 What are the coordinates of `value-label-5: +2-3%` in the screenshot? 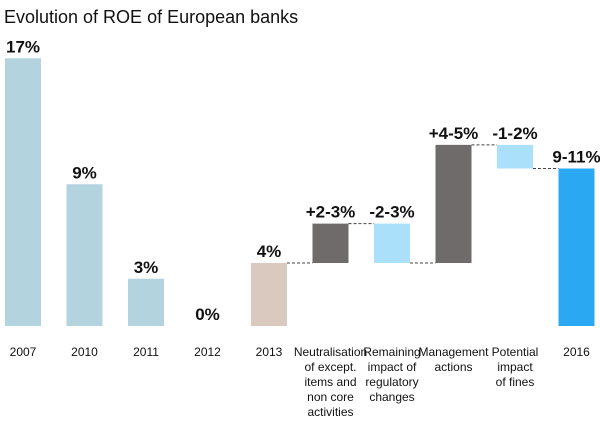 It's located at (331, 212).